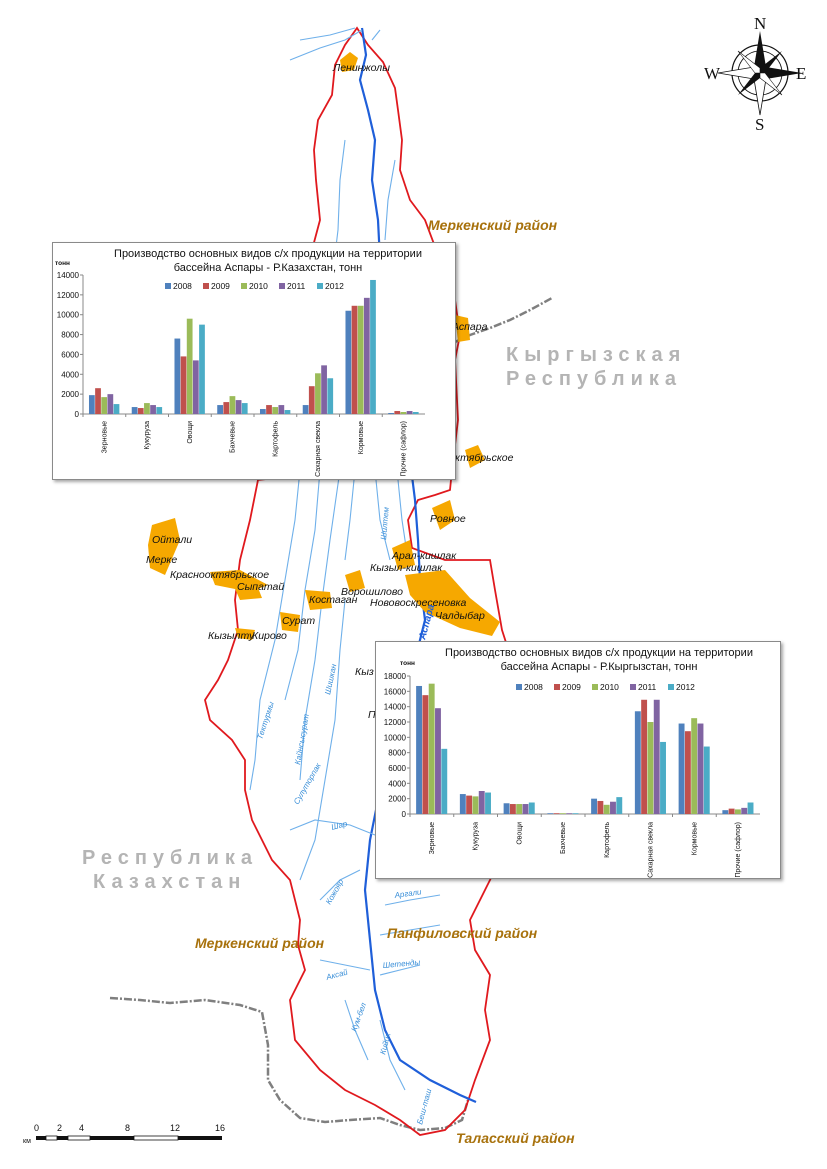 This screenshot has height=1169, width=827. I want to click on category-label: Прочие (сафлор), so click(404, 449).